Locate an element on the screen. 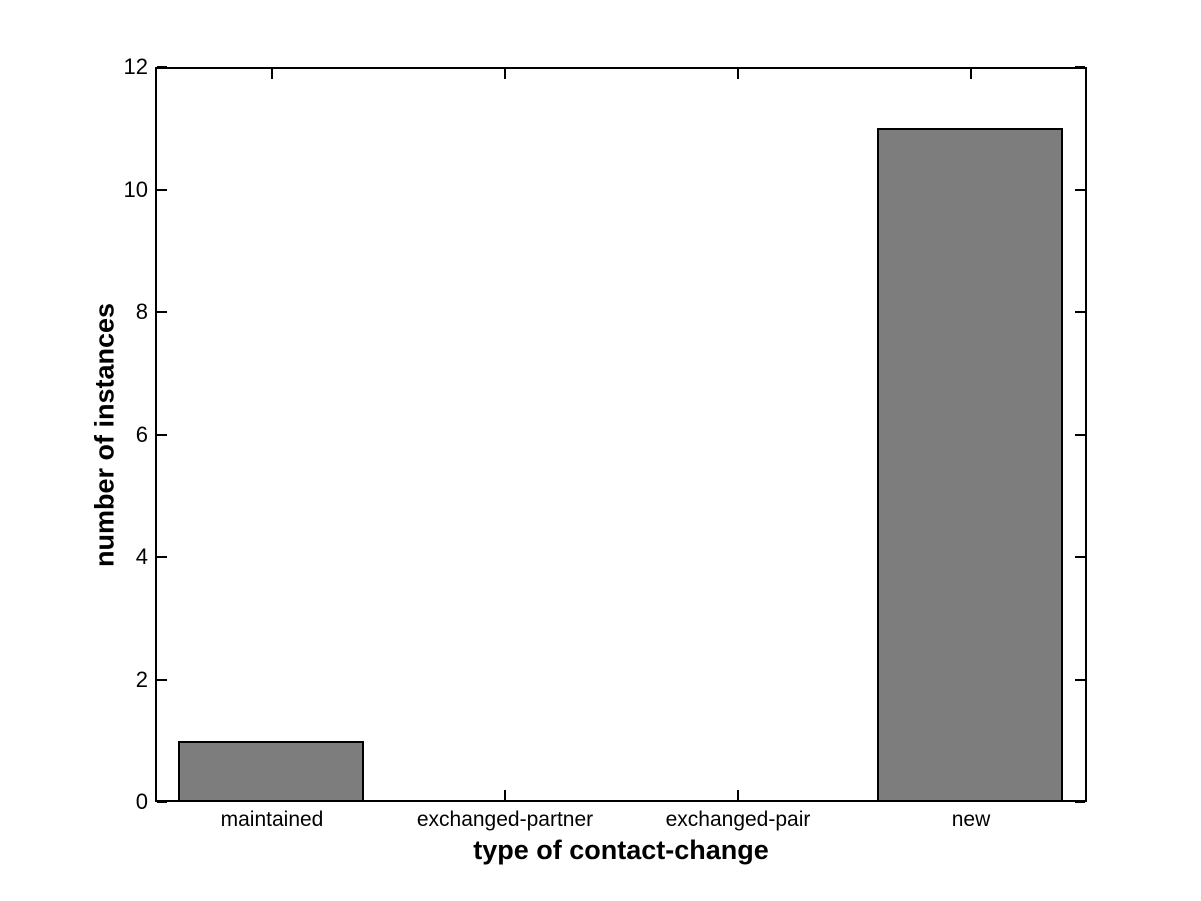 The width and height of the screenshot is (1201, 901). x-tick-label: new is located at coordinates (971, 819).